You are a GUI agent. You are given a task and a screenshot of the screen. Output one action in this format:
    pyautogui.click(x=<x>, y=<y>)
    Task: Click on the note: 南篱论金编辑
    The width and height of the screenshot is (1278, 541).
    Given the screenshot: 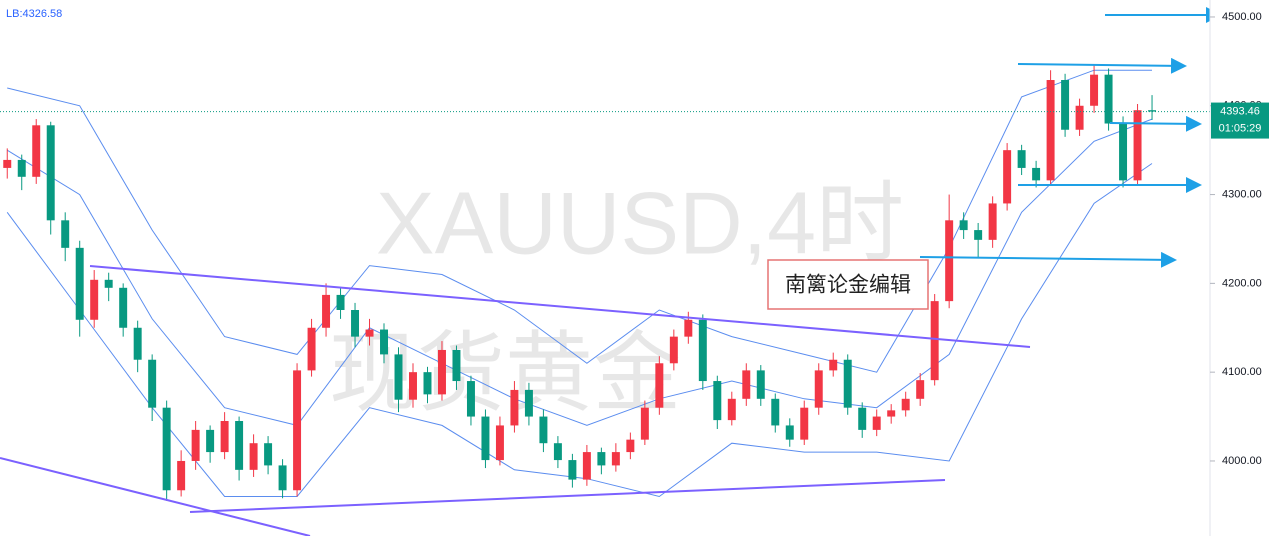 What is the action you would take?
    pyautogui.click(x=848, y=285)
    